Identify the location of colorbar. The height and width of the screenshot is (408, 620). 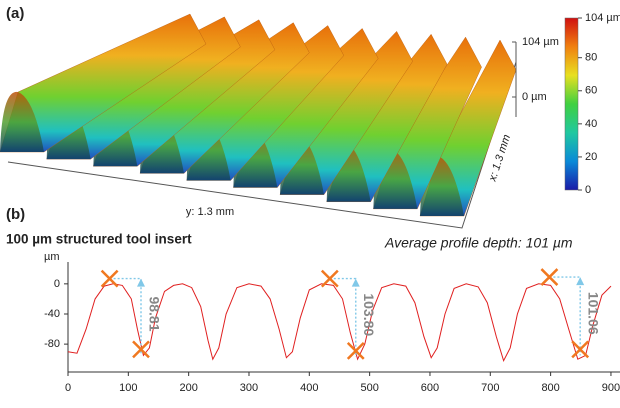
(571, 104).